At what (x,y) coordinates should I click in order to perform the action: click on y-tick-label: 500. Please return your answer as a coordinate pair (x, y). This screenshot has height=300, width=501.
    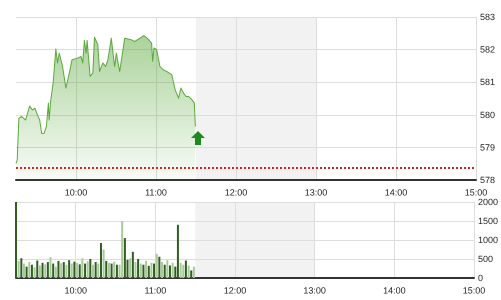
    Looking at the image, I should click on (486, 259).